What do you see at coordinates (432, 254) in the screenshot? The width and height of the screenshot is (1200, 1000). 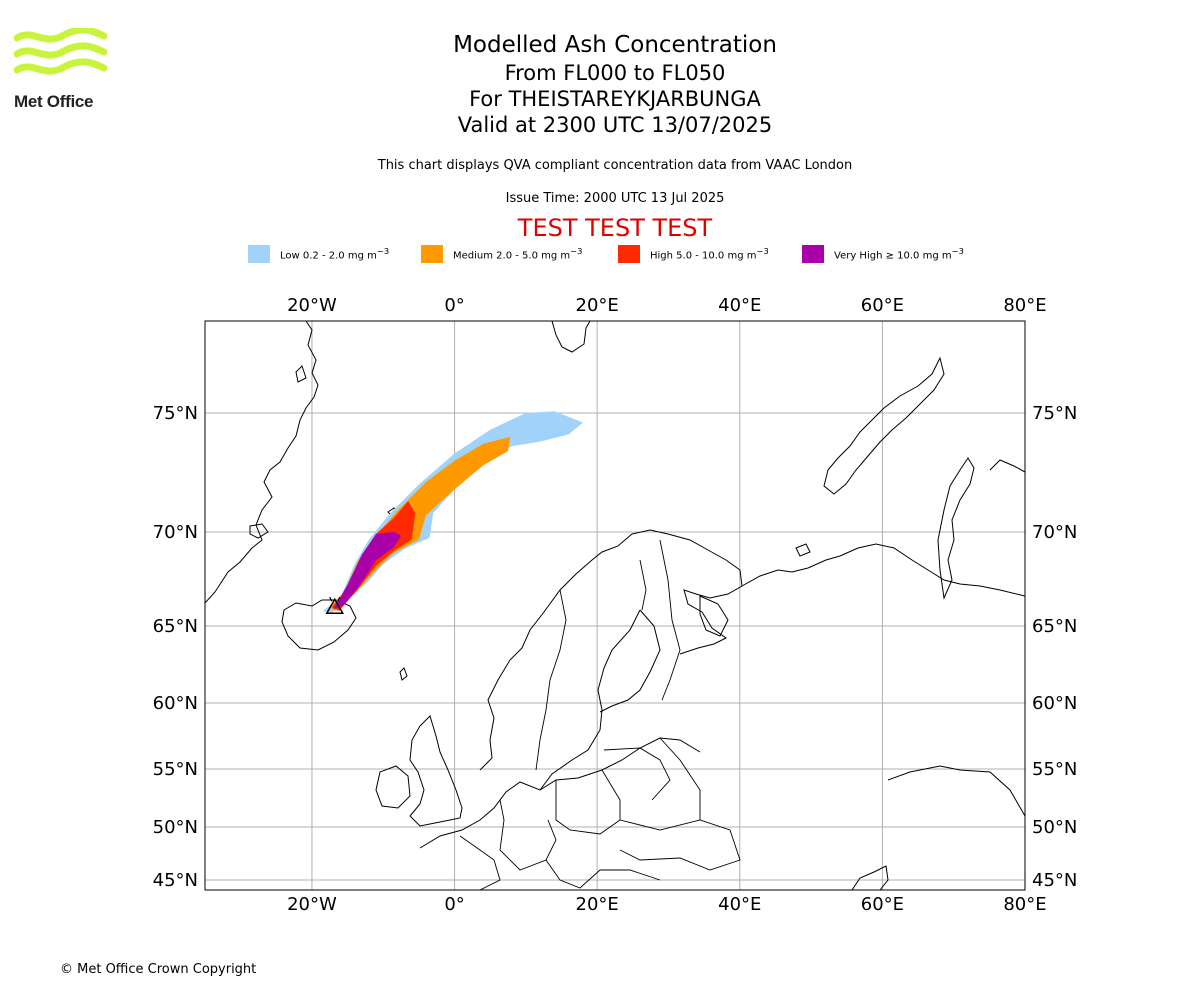 I see `legend-swatch-medium` at bounding box center [432, 254].